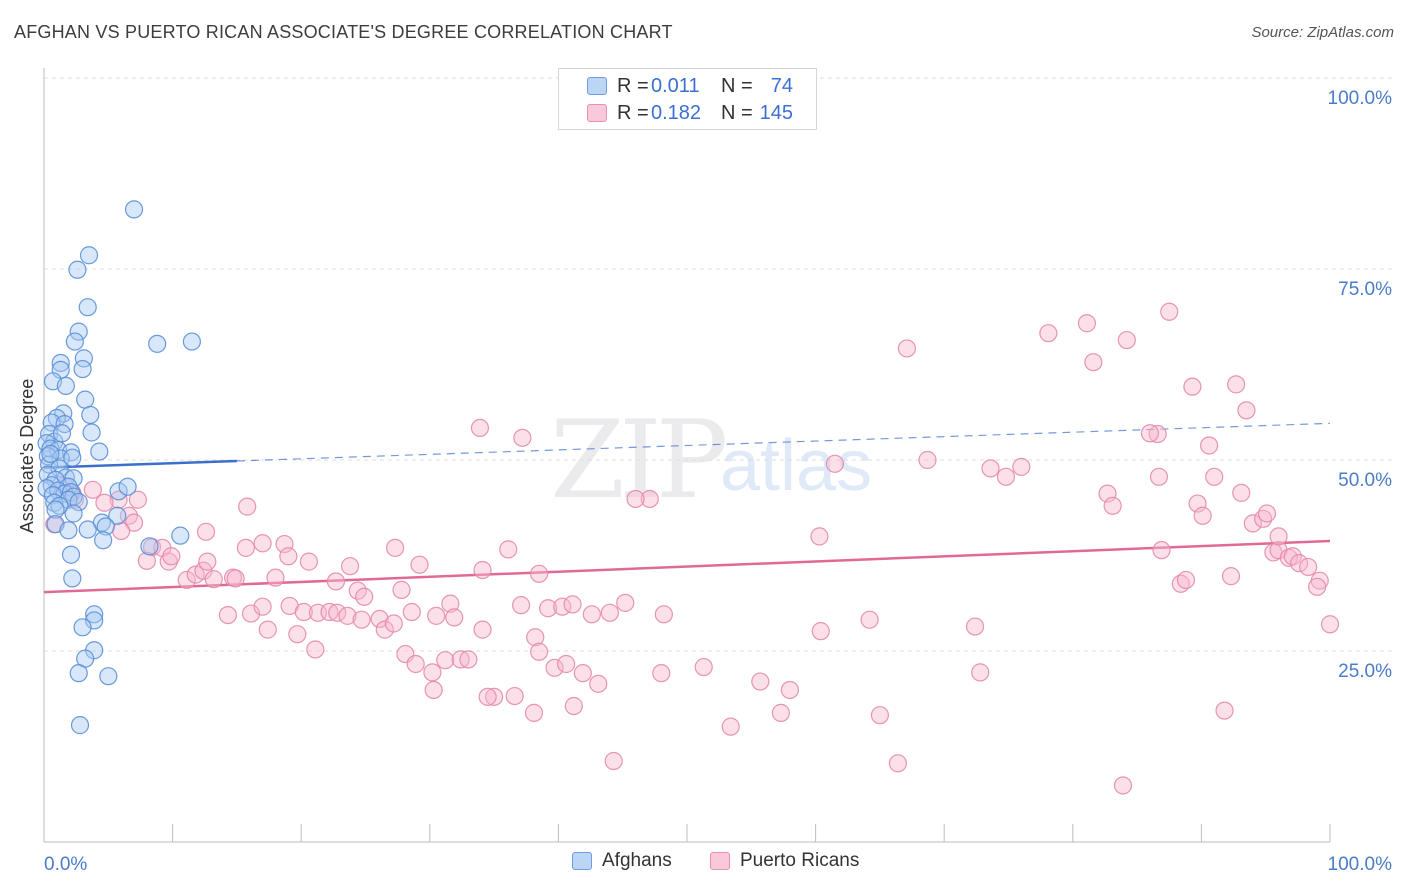 The height and width of the screenshot is (892, 1406). I want to click on x-tick-labels: 0.0% 100.0%, so click(718, 864).